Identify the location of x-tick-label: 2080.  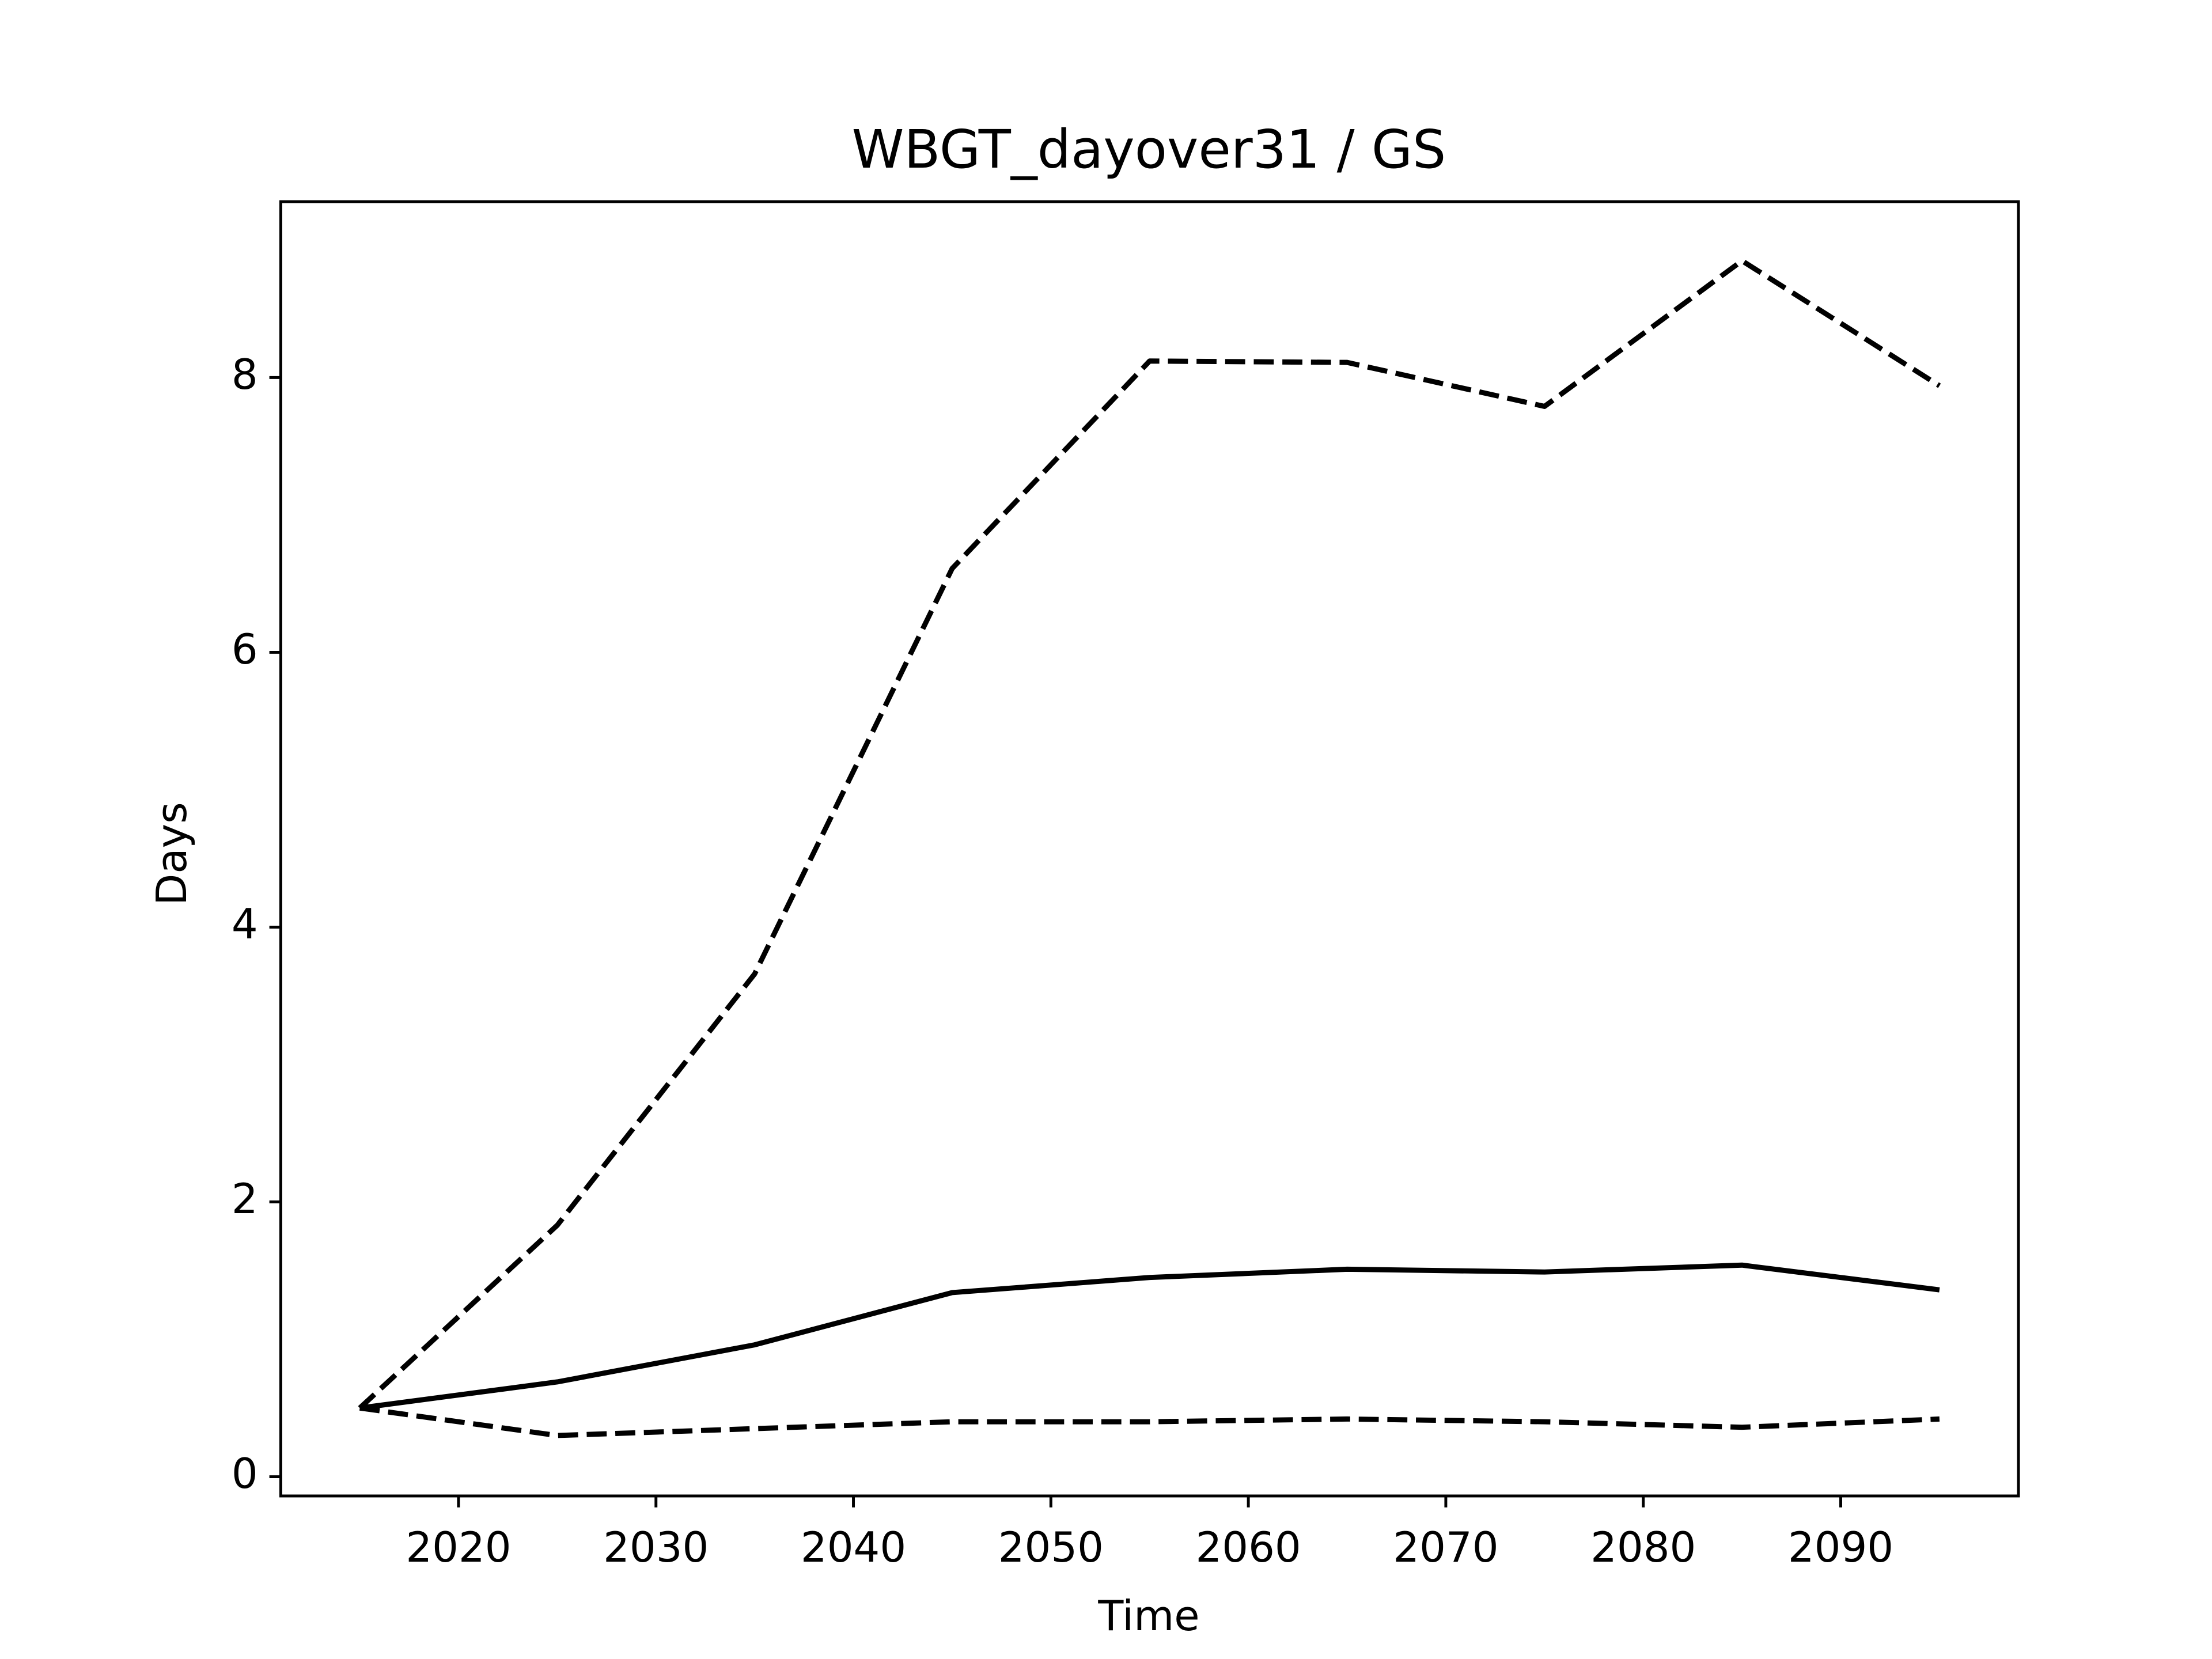
(1643, 1547).